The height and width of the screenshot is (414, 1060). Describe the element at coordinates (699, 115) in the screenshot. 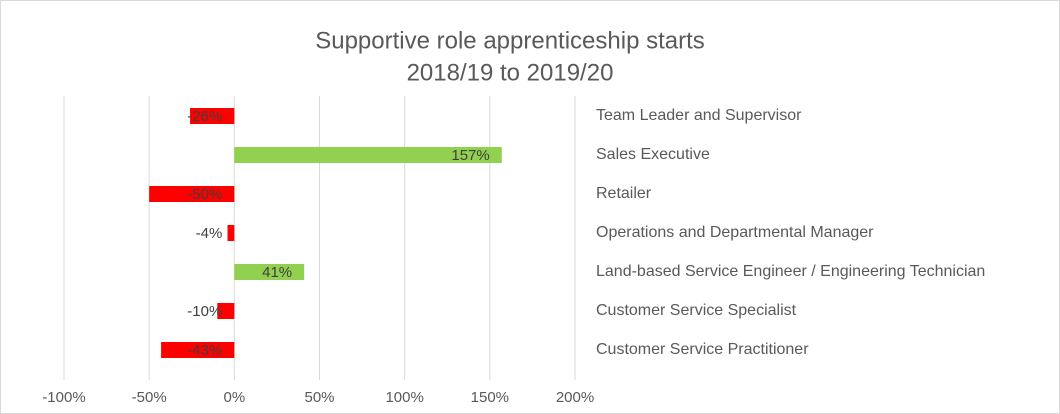

I see `category-label: Team Leader and Supervisor` at that location.